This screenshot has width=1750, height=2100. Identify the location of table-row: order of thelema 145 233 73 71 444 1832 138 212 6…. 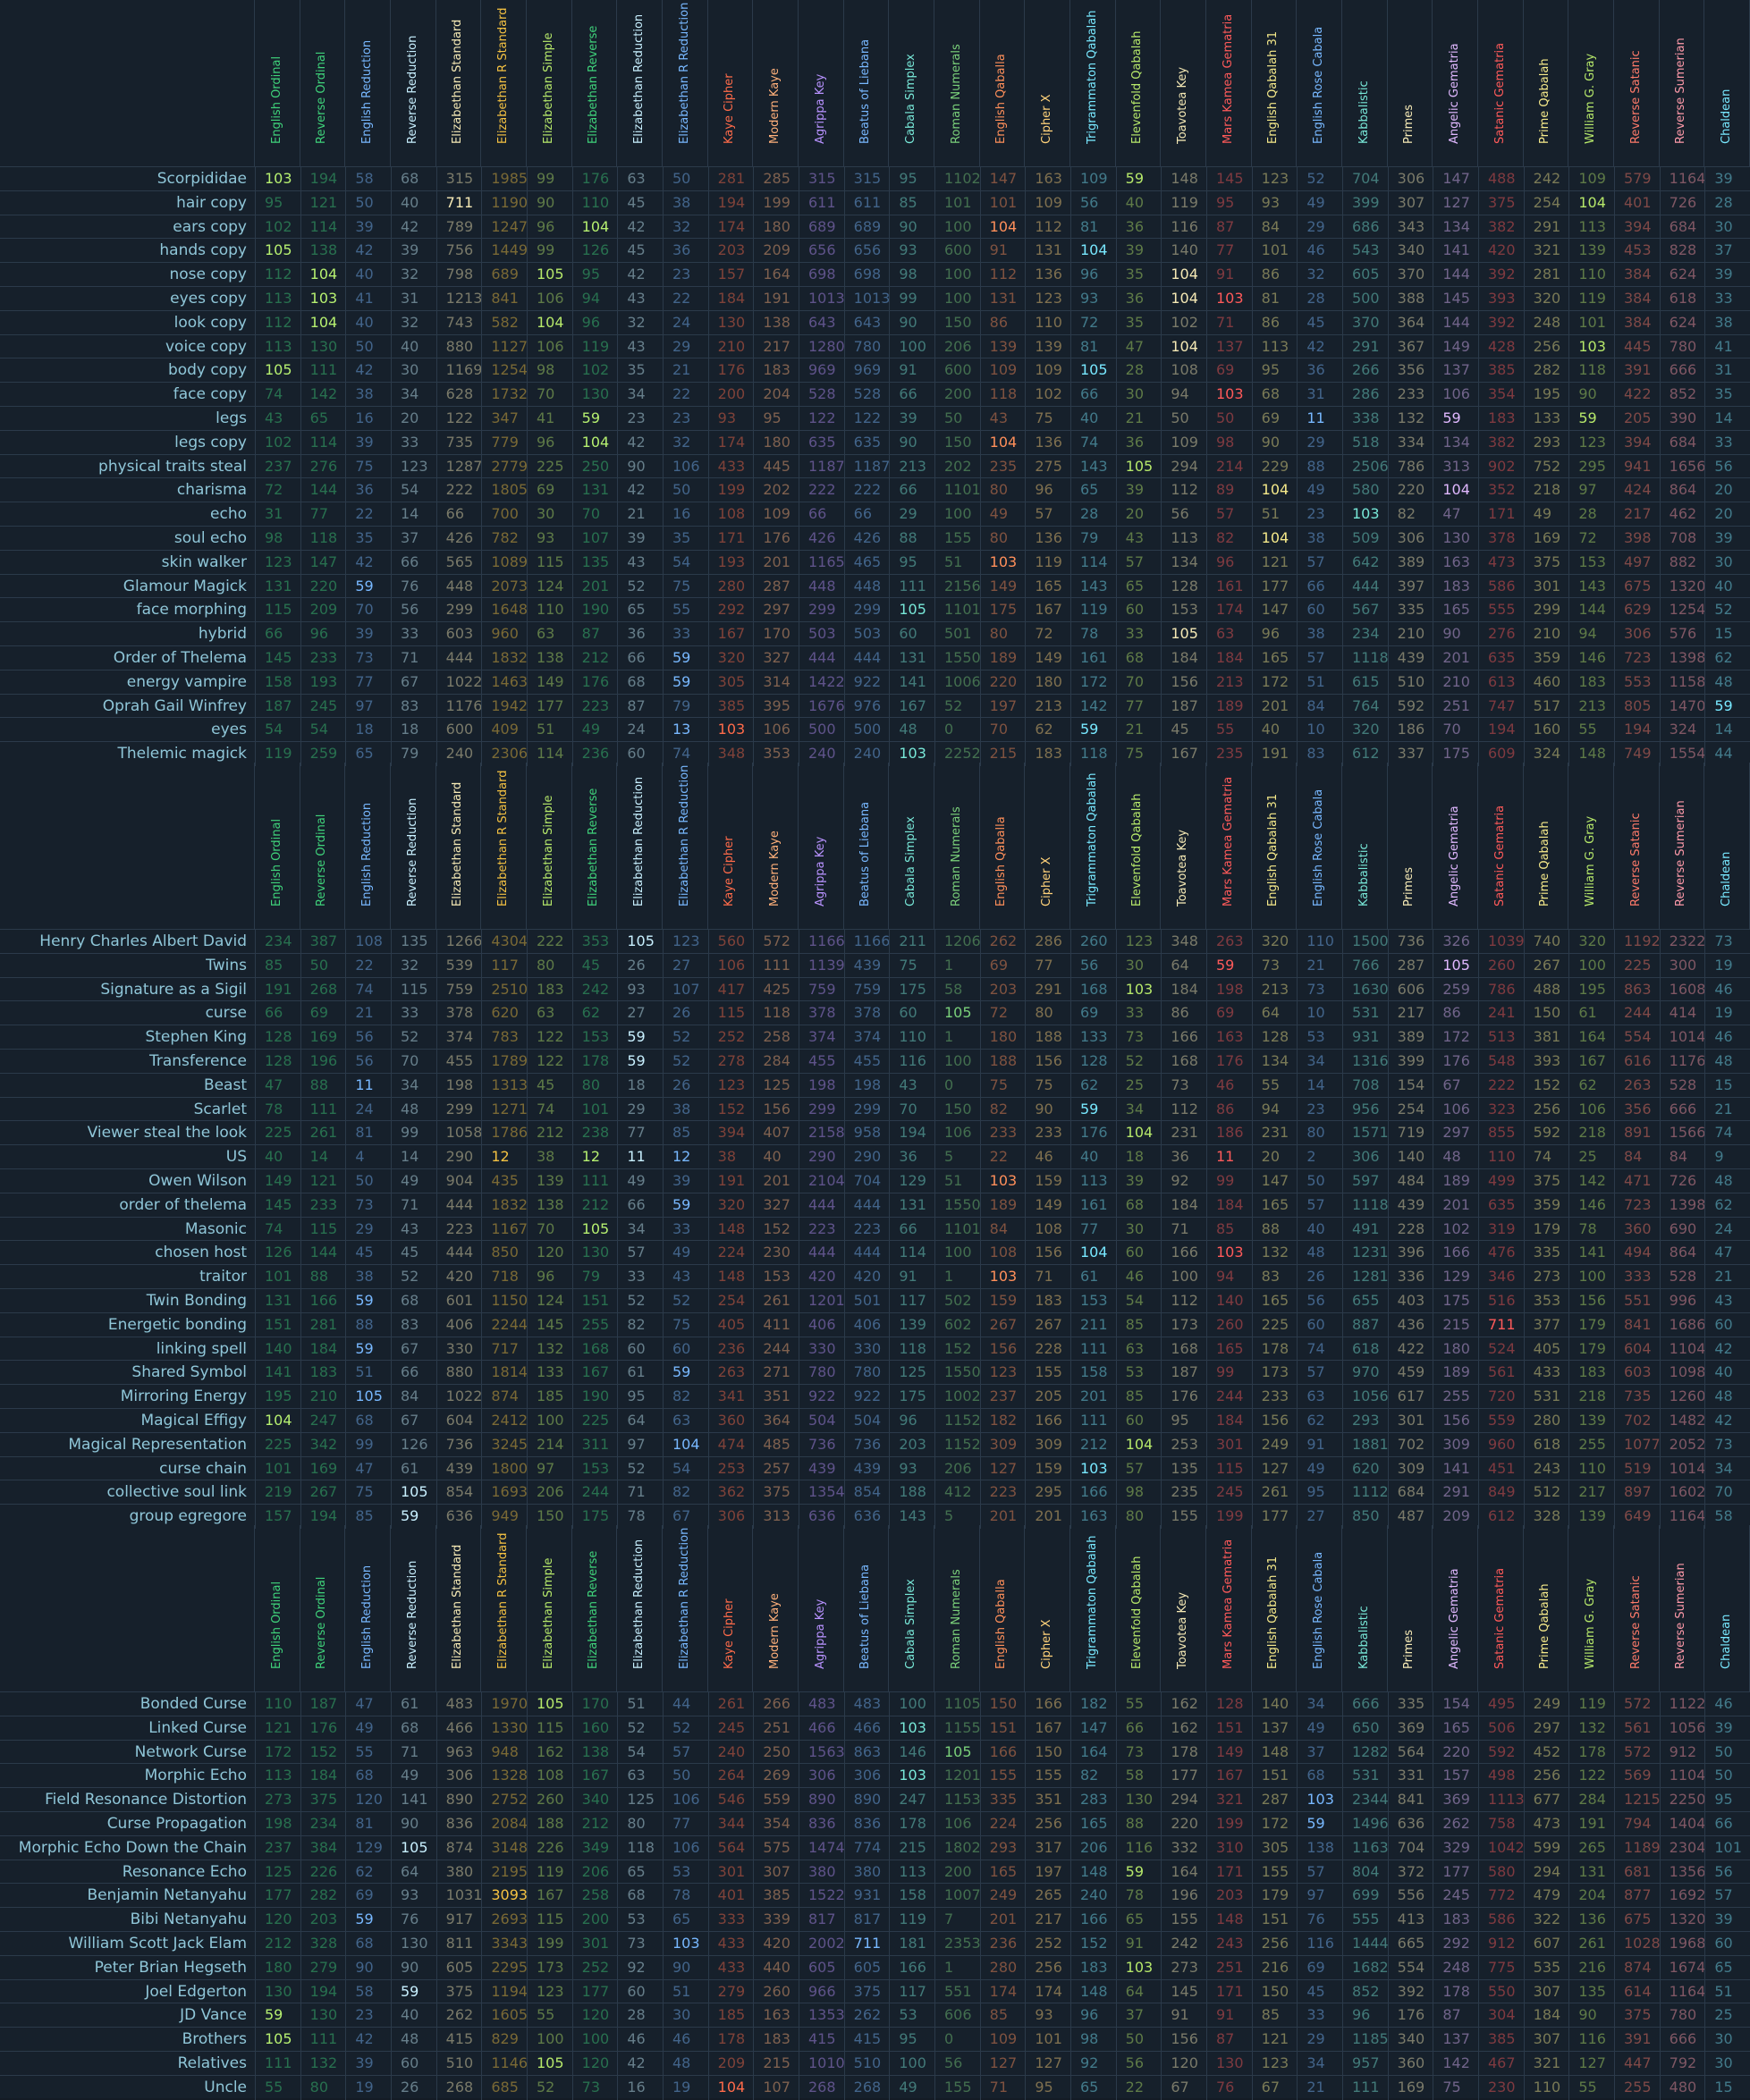
(875, 1205).